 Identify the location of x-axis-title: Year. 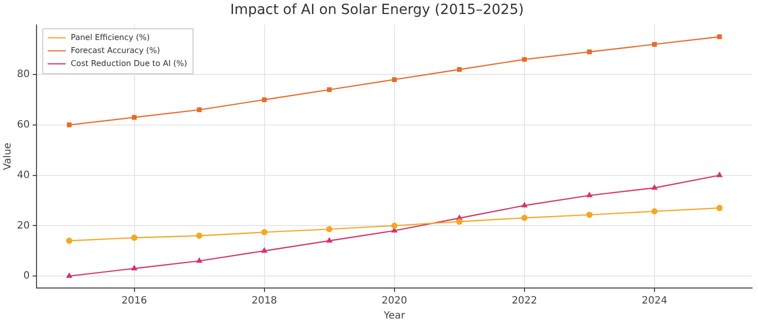
(394, 316).